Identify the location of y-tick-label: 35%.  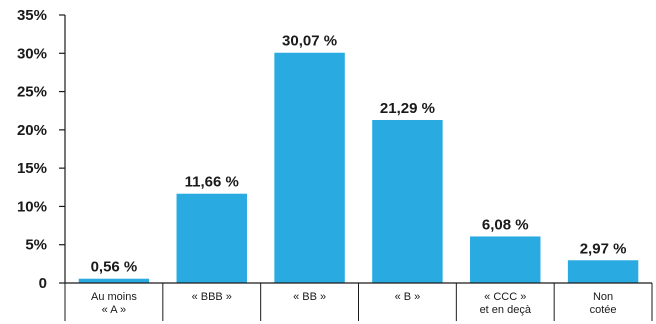
(32, 15).